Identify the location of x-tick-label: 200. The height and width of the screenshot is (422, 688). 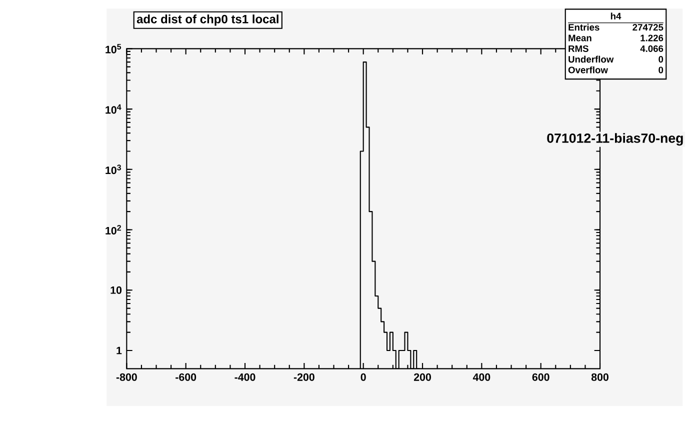
(422, 377).